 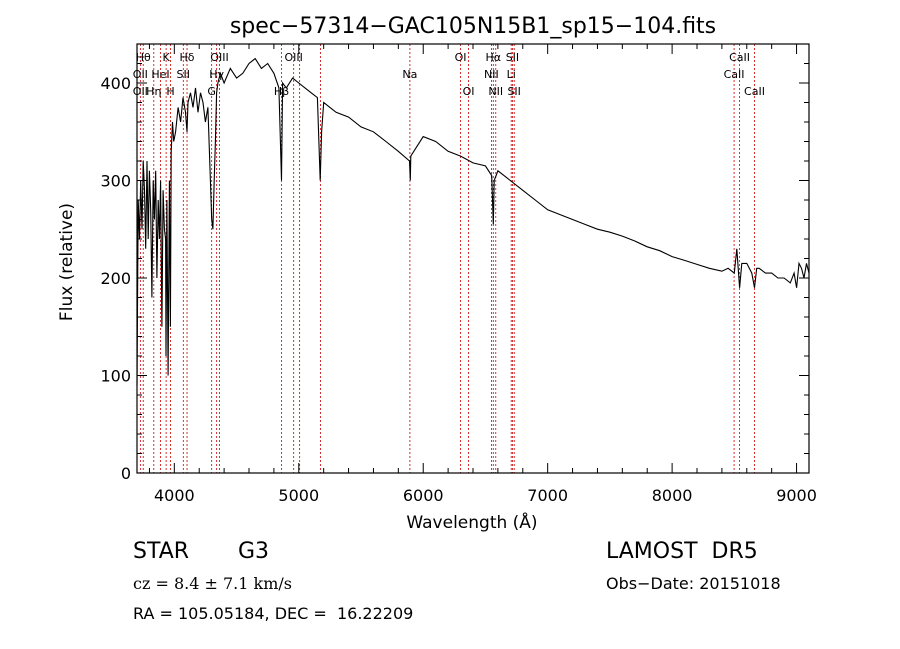 I want to click on spectral-line-label: K, so click(x=167, y=57).